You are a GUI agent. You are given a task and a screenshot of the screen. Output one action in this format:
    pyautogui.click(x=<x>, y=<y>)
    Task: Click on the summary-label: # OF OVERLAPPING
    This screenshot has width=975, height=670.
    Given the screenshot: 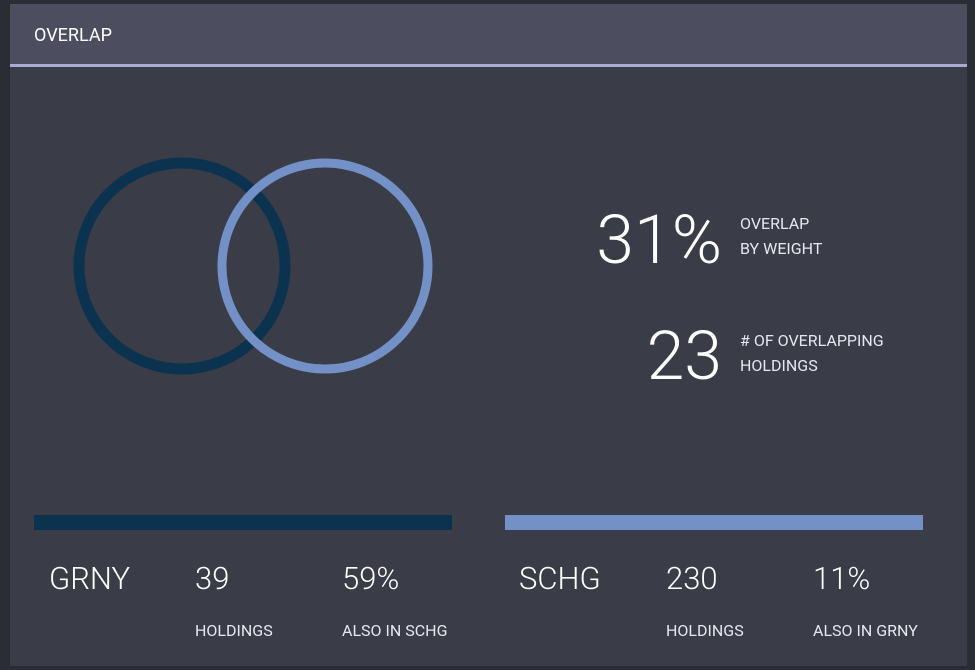 What is the action you would take?
    pyautogui.click(x=812, y=340)
    